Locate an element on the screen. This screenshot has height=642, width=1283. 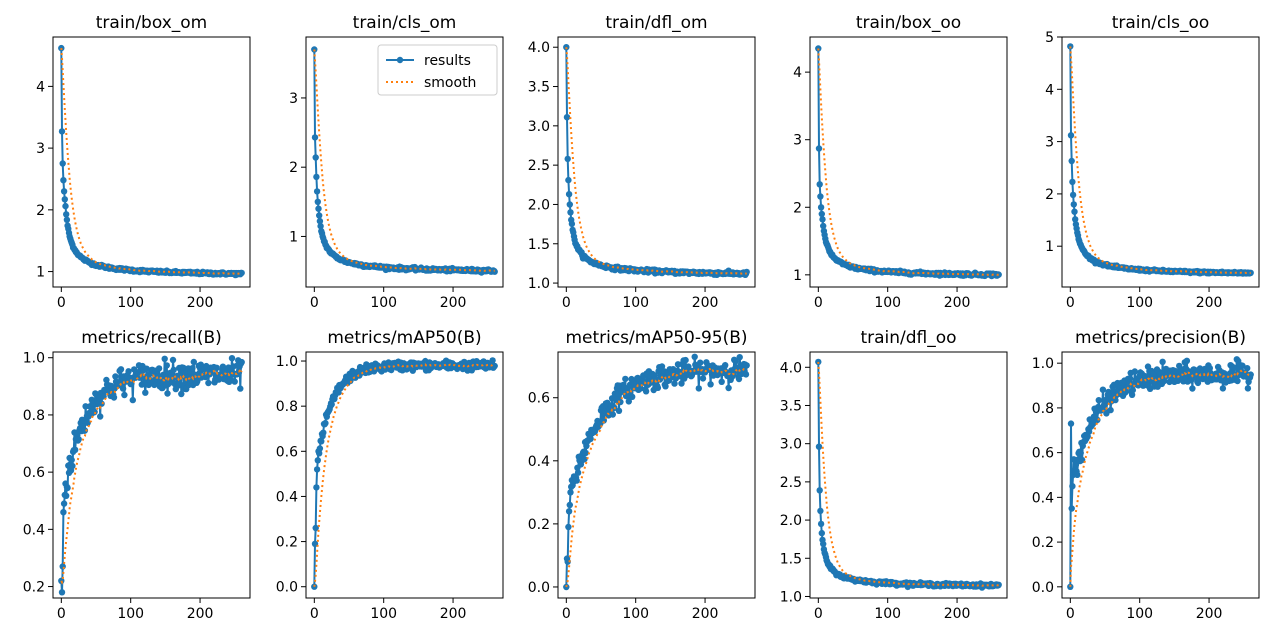
subplot-3: train/box_oo 0 100 200 1 2 3 4 is located at coordinates (900, 162).